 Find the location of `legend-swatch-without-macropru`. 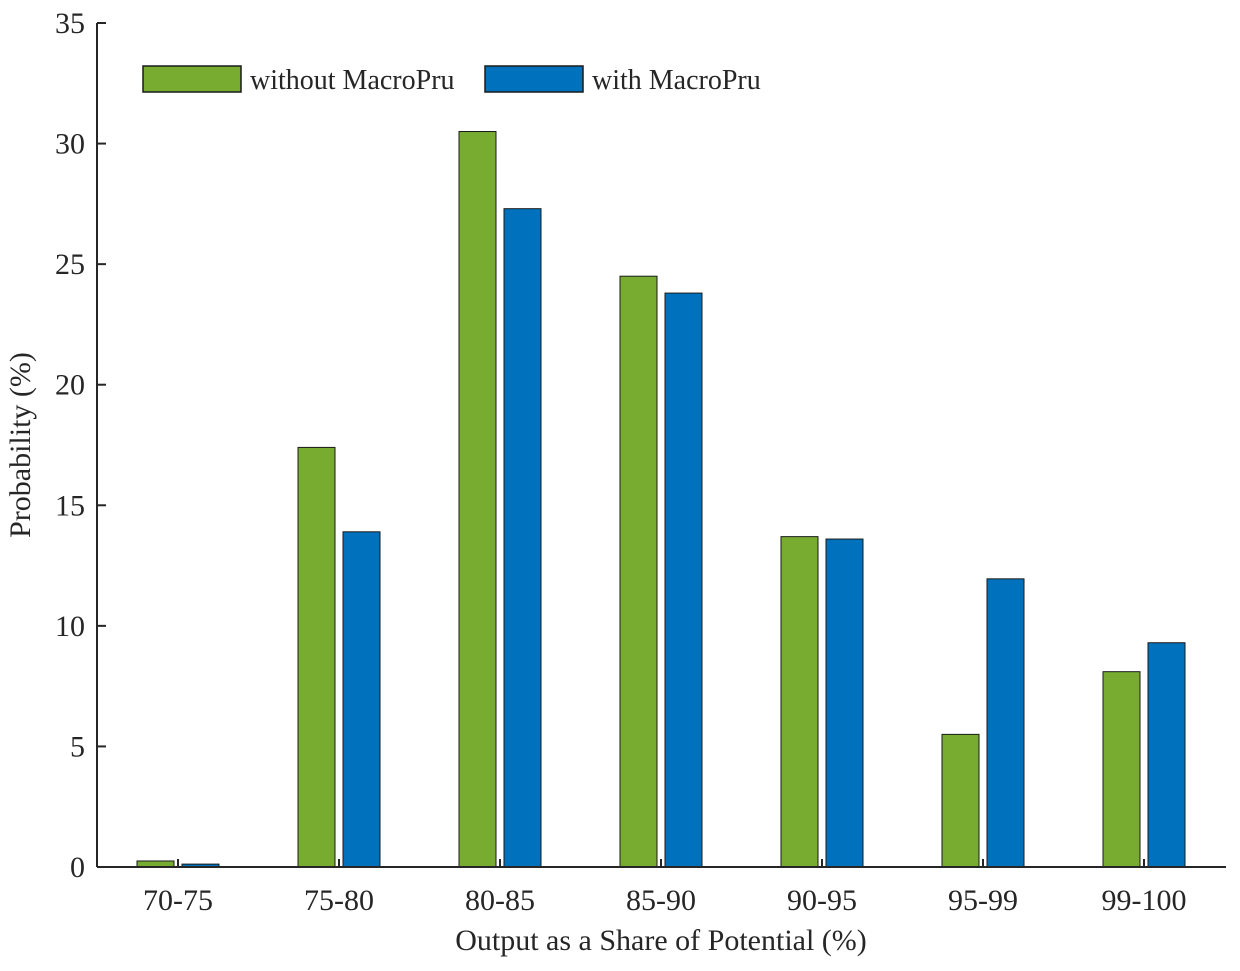

legend-swatch-without-macropru is located at coordinates (192, 79).